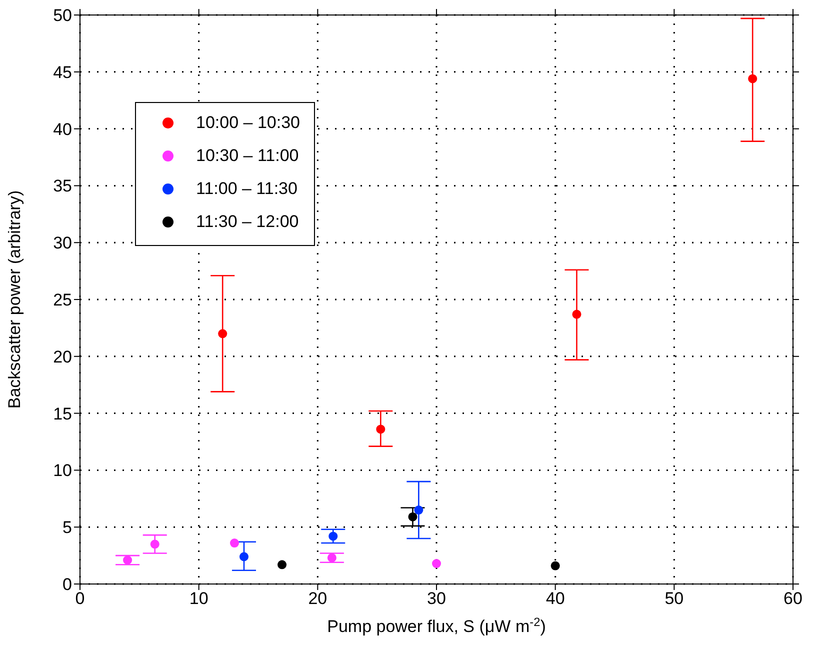  What do you see at coordinates (62, 16) in the screenshot?
I see `y-tick-label: 50` at bounding box center [62, 16].